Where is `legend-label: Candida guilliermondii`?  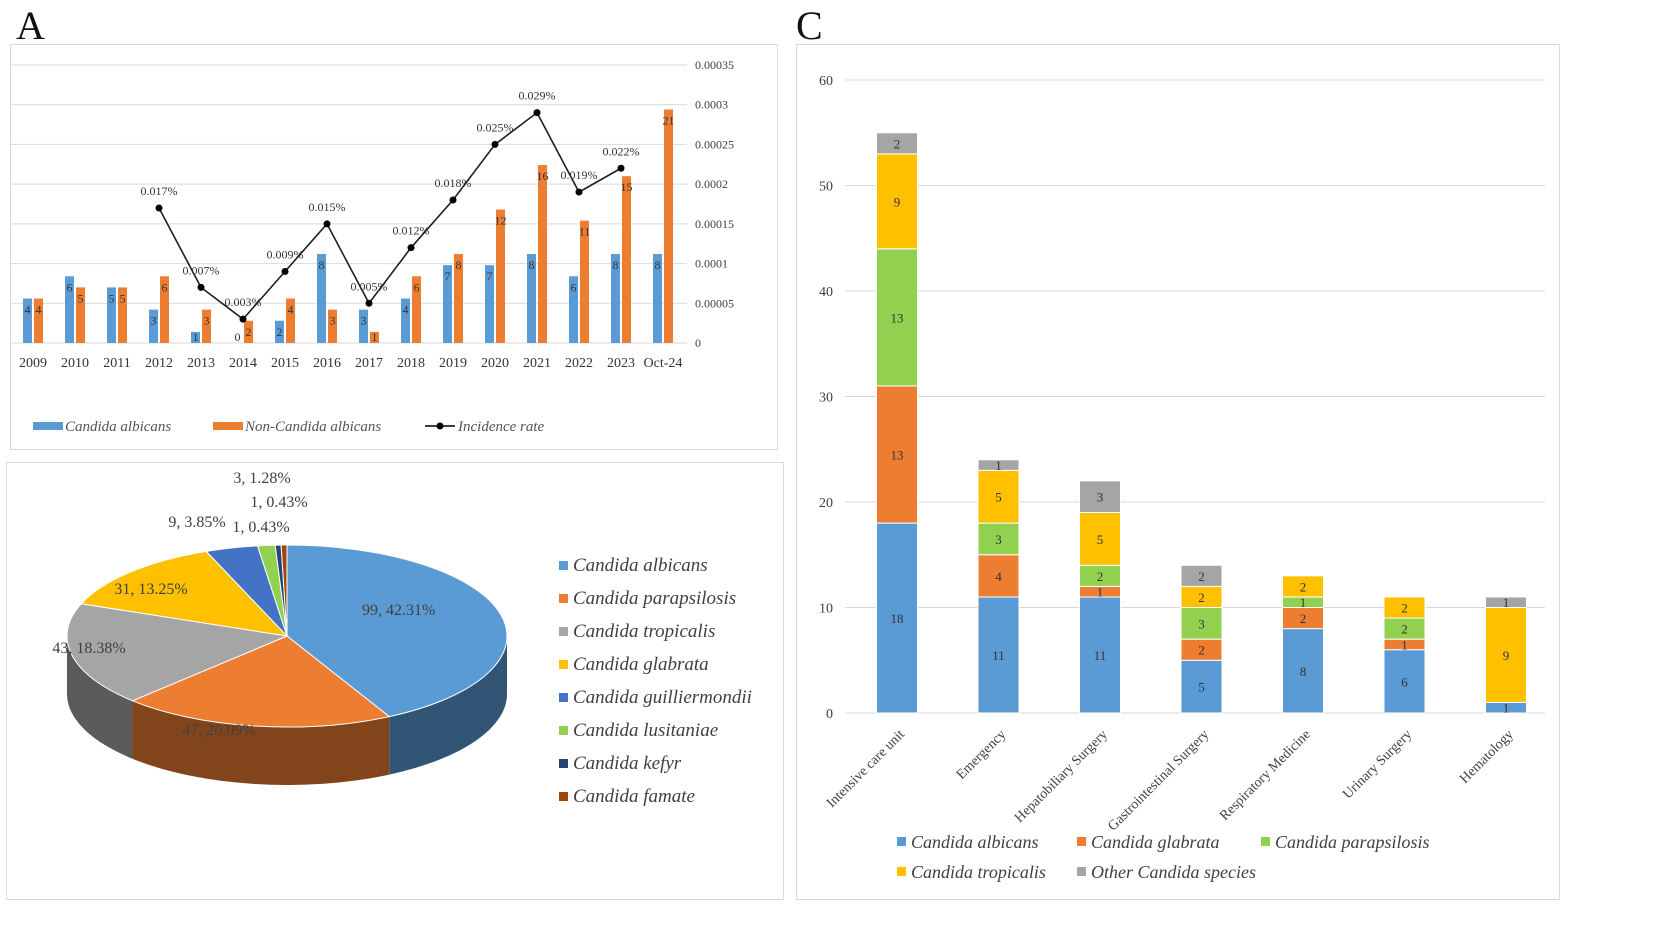 legend-label: Candida guilliermondii is located at coordinates (662, 697).